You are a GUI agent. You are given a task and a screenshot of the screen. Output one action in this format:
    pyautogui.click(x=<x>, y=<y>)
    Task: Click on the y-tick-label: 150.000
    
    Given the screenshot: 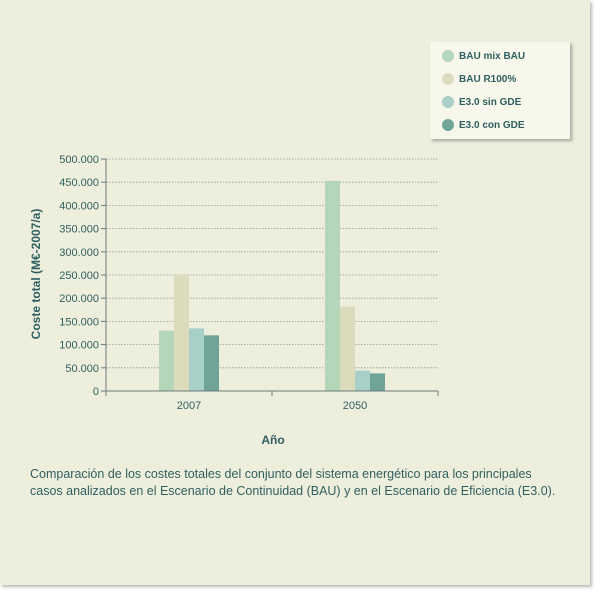 What is the action you would take?
    pyautogui.click(x=79, y=322)
    